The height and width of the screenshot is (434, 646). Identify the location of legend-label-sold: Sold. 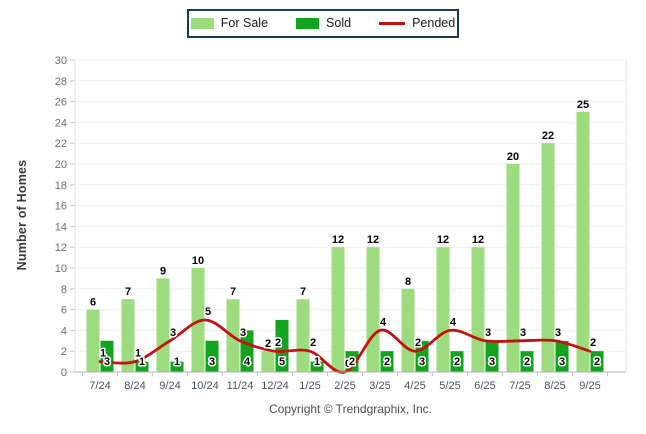
(339, 23).